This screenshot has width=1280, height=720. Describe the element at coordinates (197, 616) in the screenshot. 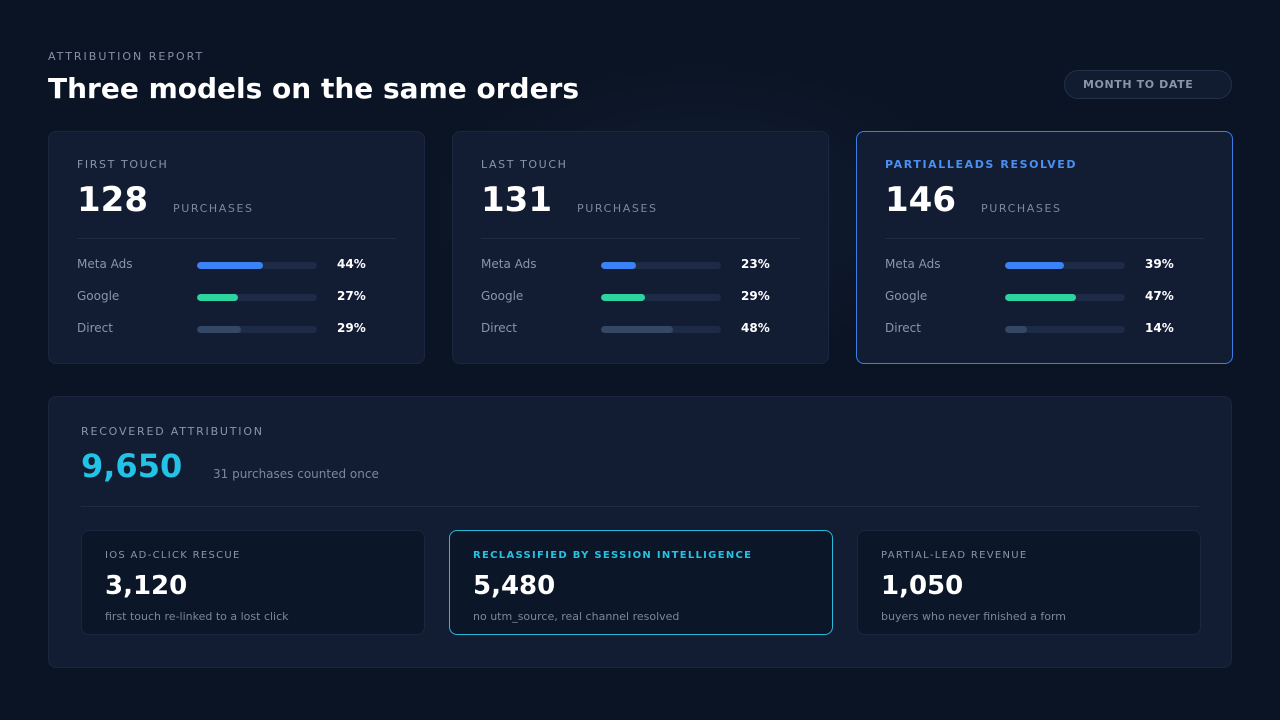

I see `sub-card-description: first touch re-linked to a lost click` at that location.